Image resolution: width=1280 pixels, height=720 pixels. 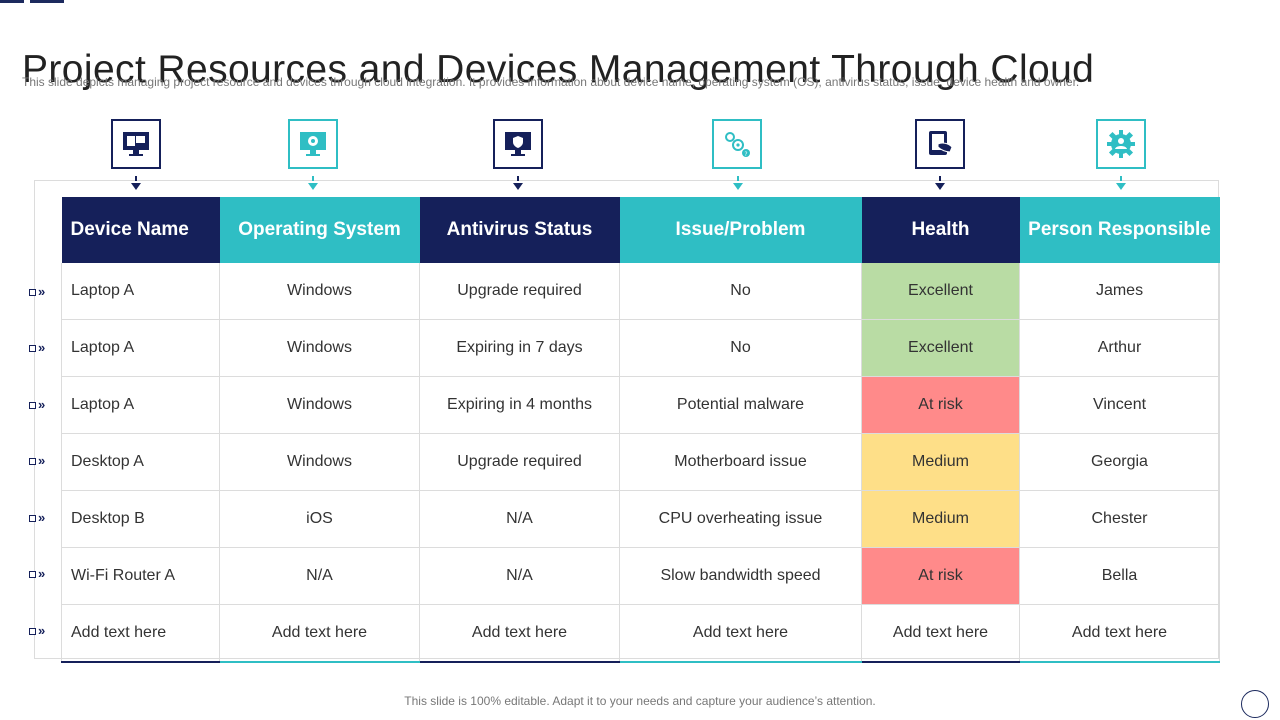 I want to click on cell-issue: Add text here, so click(x=740, y=633).